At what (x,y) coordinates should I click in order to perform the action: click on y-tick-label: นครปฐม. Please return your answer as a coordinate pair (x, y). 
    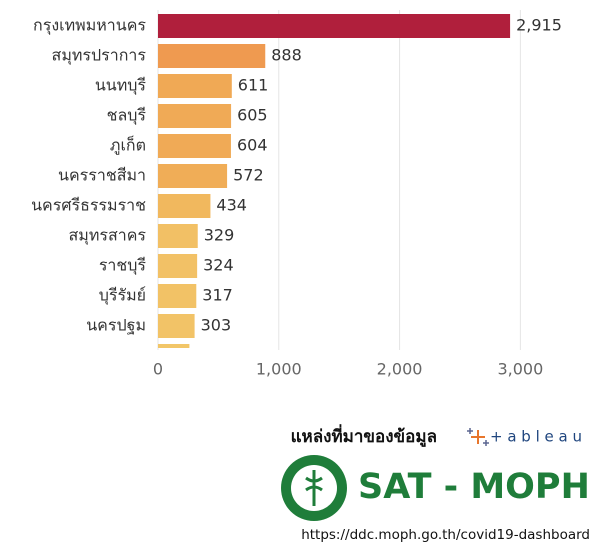
    Looking at the image, I should click on (116, 325).